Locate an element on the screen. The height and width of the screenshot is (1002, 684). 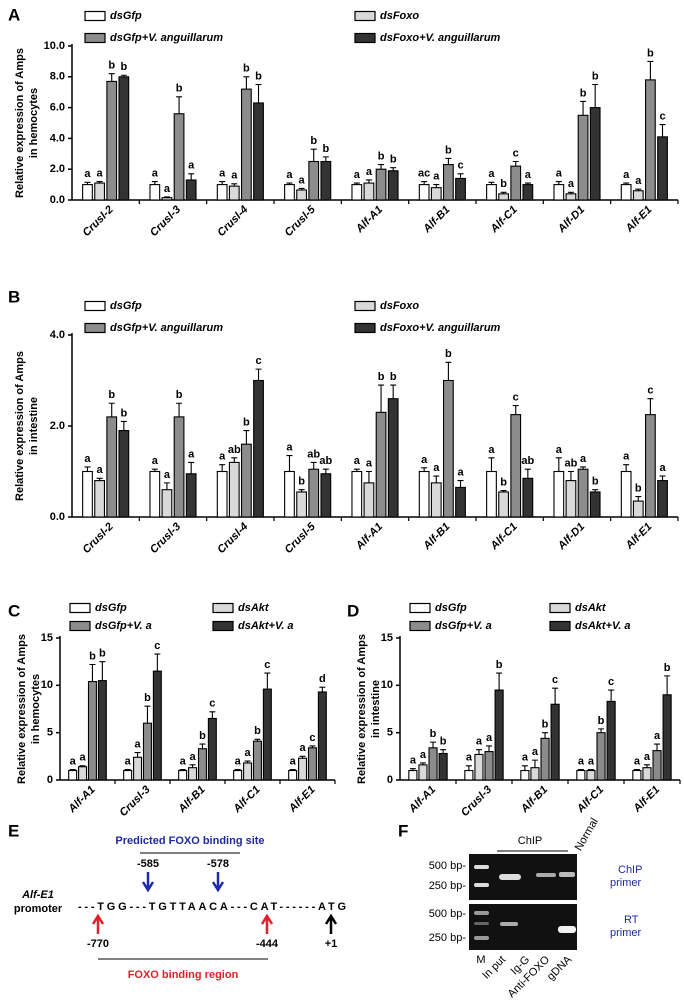
marker: 500 bp- is located at coordinates (448, 914).